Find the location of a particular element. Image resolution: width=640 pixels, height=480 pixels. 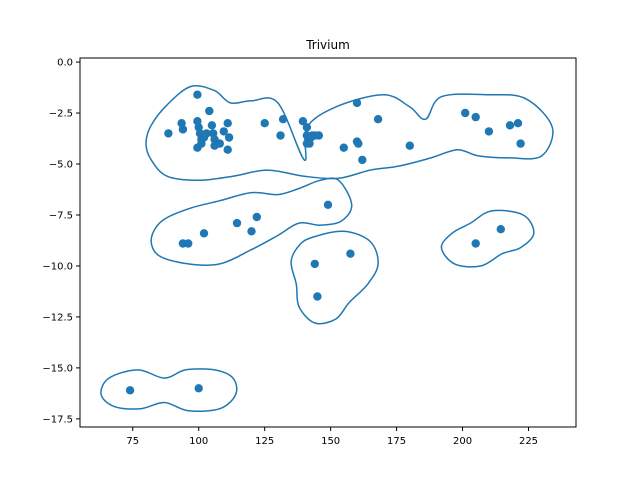

y-tick-label: 0.0 is located at coordinates (65, 63).